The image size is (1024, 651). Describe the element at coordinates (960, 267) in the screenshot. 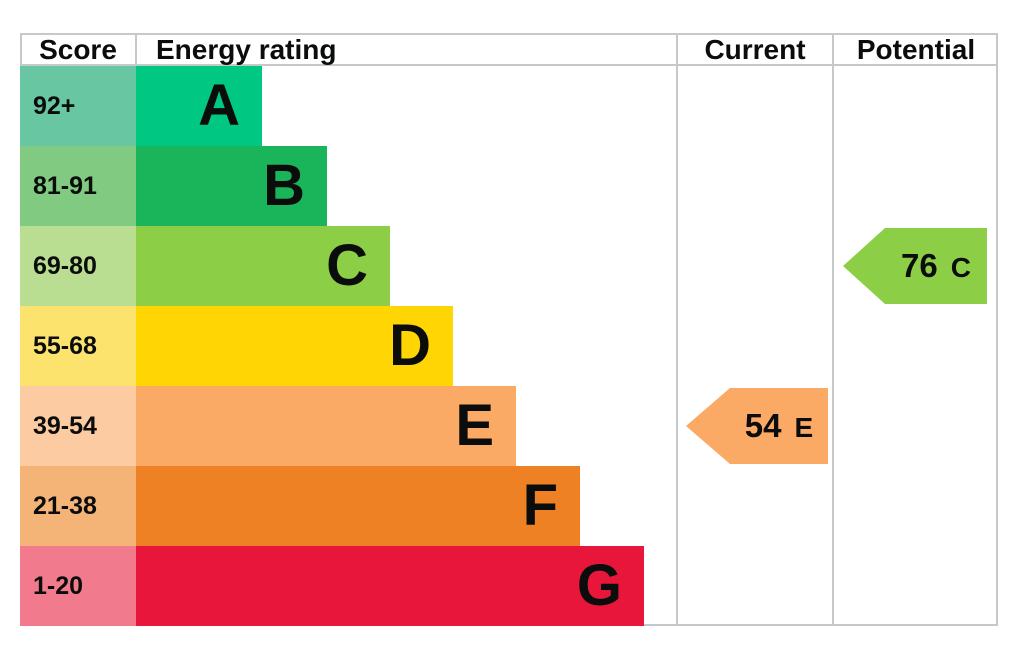

I see `potential-rating-letter: C` at that location.